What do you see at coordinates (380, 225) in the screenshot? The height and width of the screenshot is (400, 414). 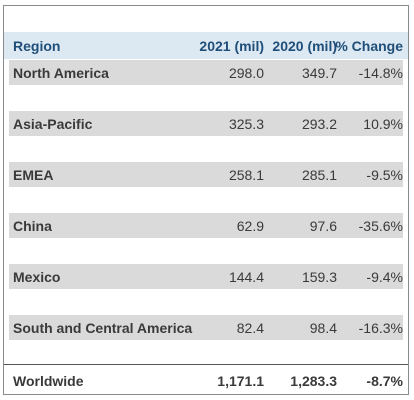 I see `row-change-value: -35.6%` at bounding box center [380, 225].